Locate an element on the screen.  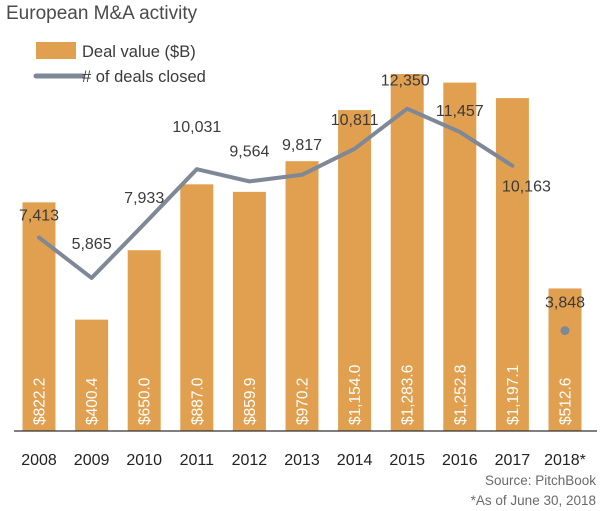
bar-value-label: $1,154.0 is located at coordinates (355, 394).